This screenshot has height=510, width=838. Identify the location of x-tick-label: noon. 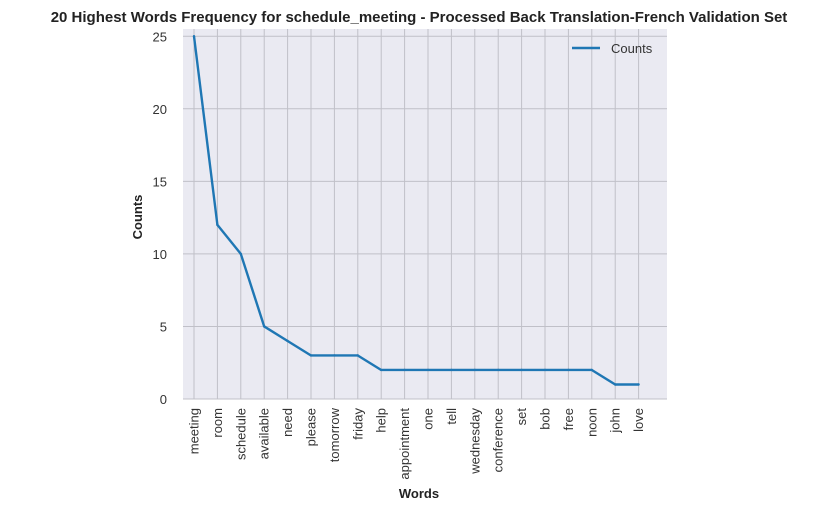
(591, 422).